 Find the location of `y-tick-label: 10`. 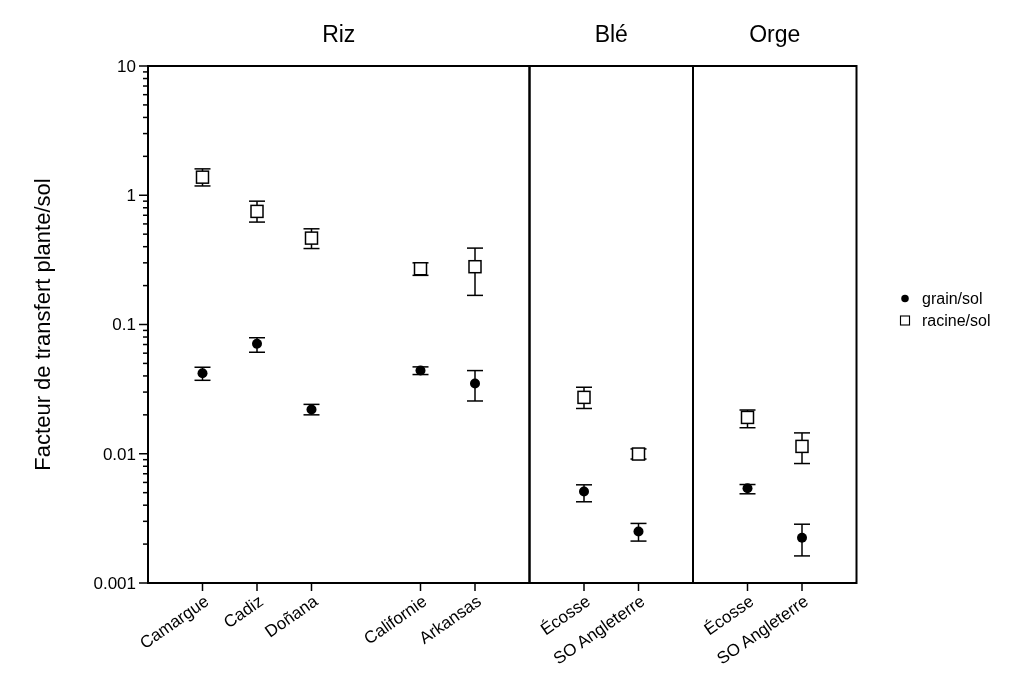

y-tick-label: 10 is located at coordinates (126, 66).